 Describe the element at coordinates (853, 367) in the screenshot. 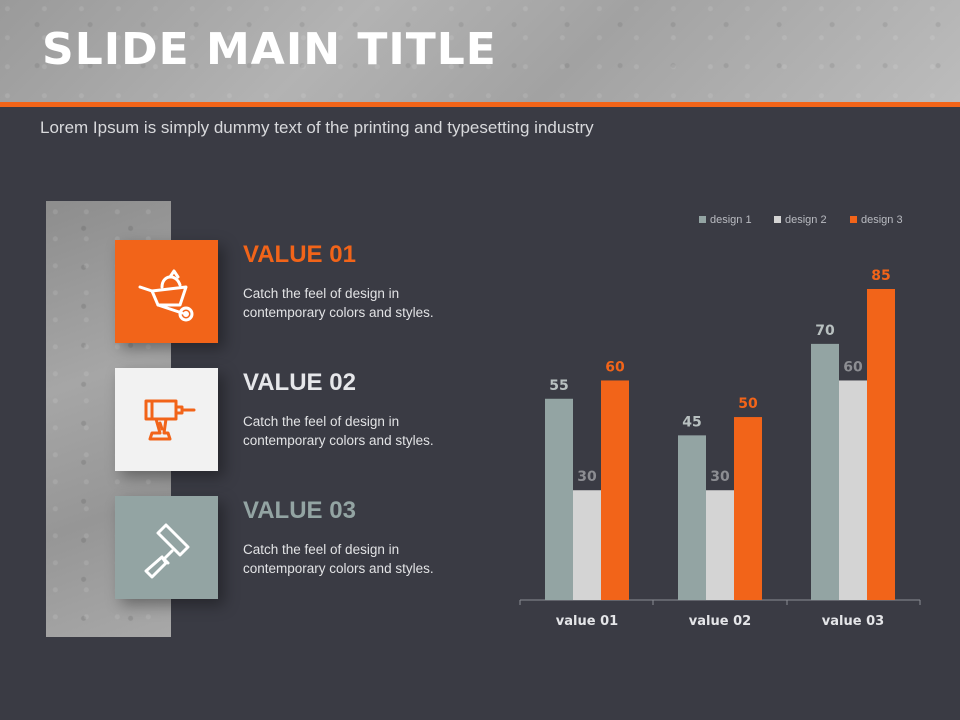

I see `data-label-3-series-2: 60` at that location.